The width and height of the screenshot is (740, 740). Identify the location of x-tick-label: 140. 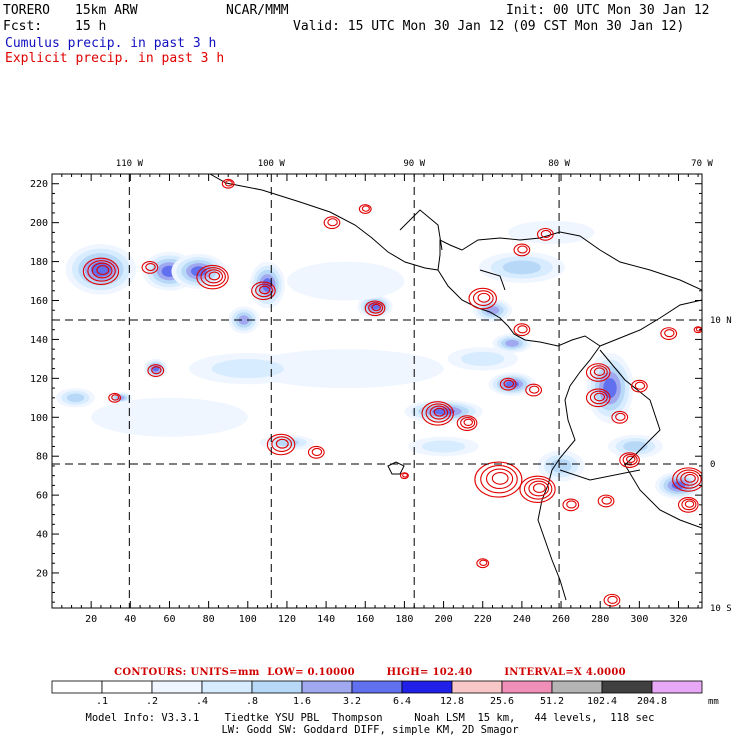
(326, 619).